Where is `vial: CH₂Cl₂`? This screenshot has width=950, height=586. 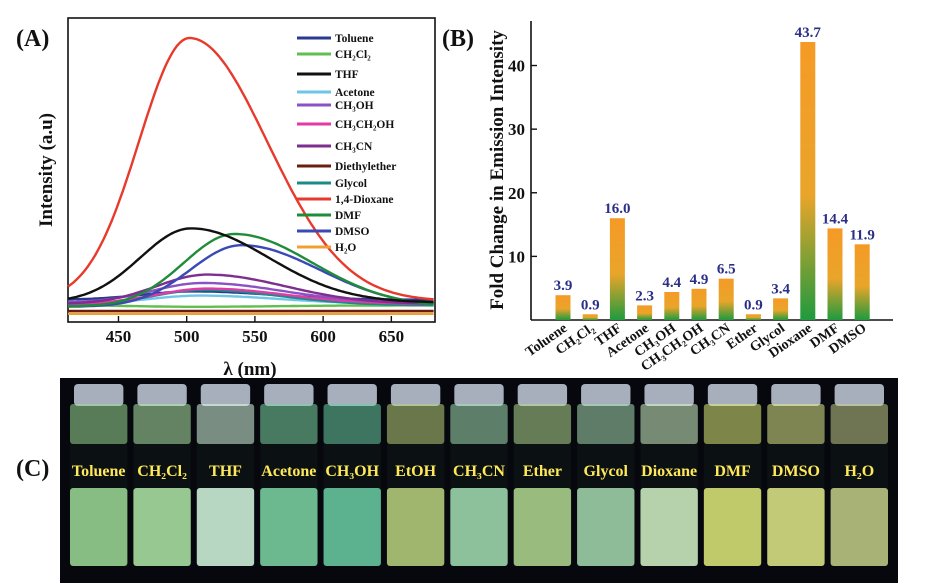 vial: CH₂Cl₂ is located at coordinates (162, 475).